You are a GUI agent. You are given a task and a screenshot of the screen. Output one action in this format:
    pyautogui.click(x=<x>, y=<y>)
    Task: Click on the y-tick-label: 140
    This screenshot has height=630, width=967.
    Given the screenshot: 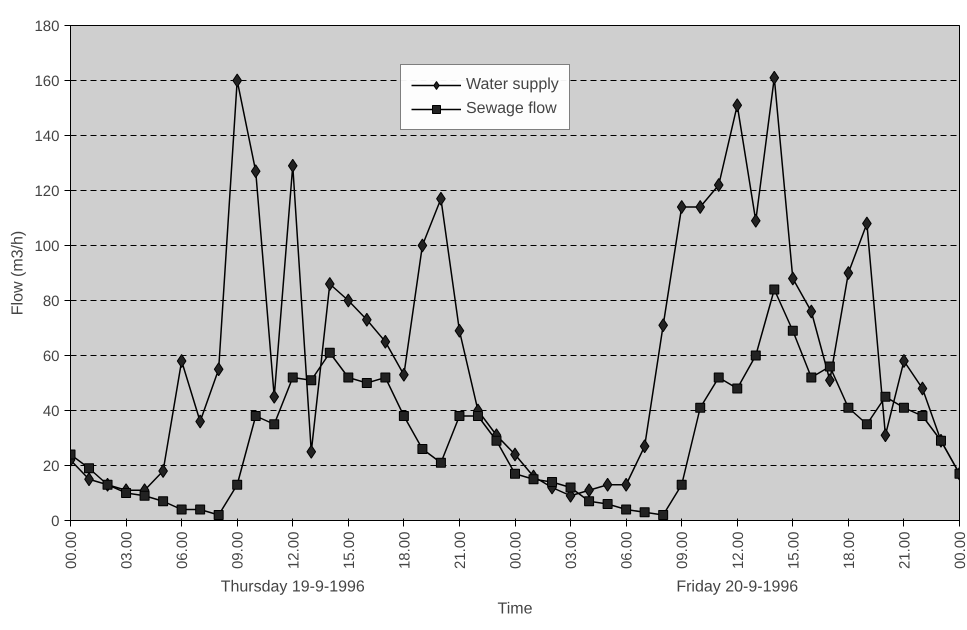 What is the action you would take?
    pyautogui.click(x=47, y=136)
    